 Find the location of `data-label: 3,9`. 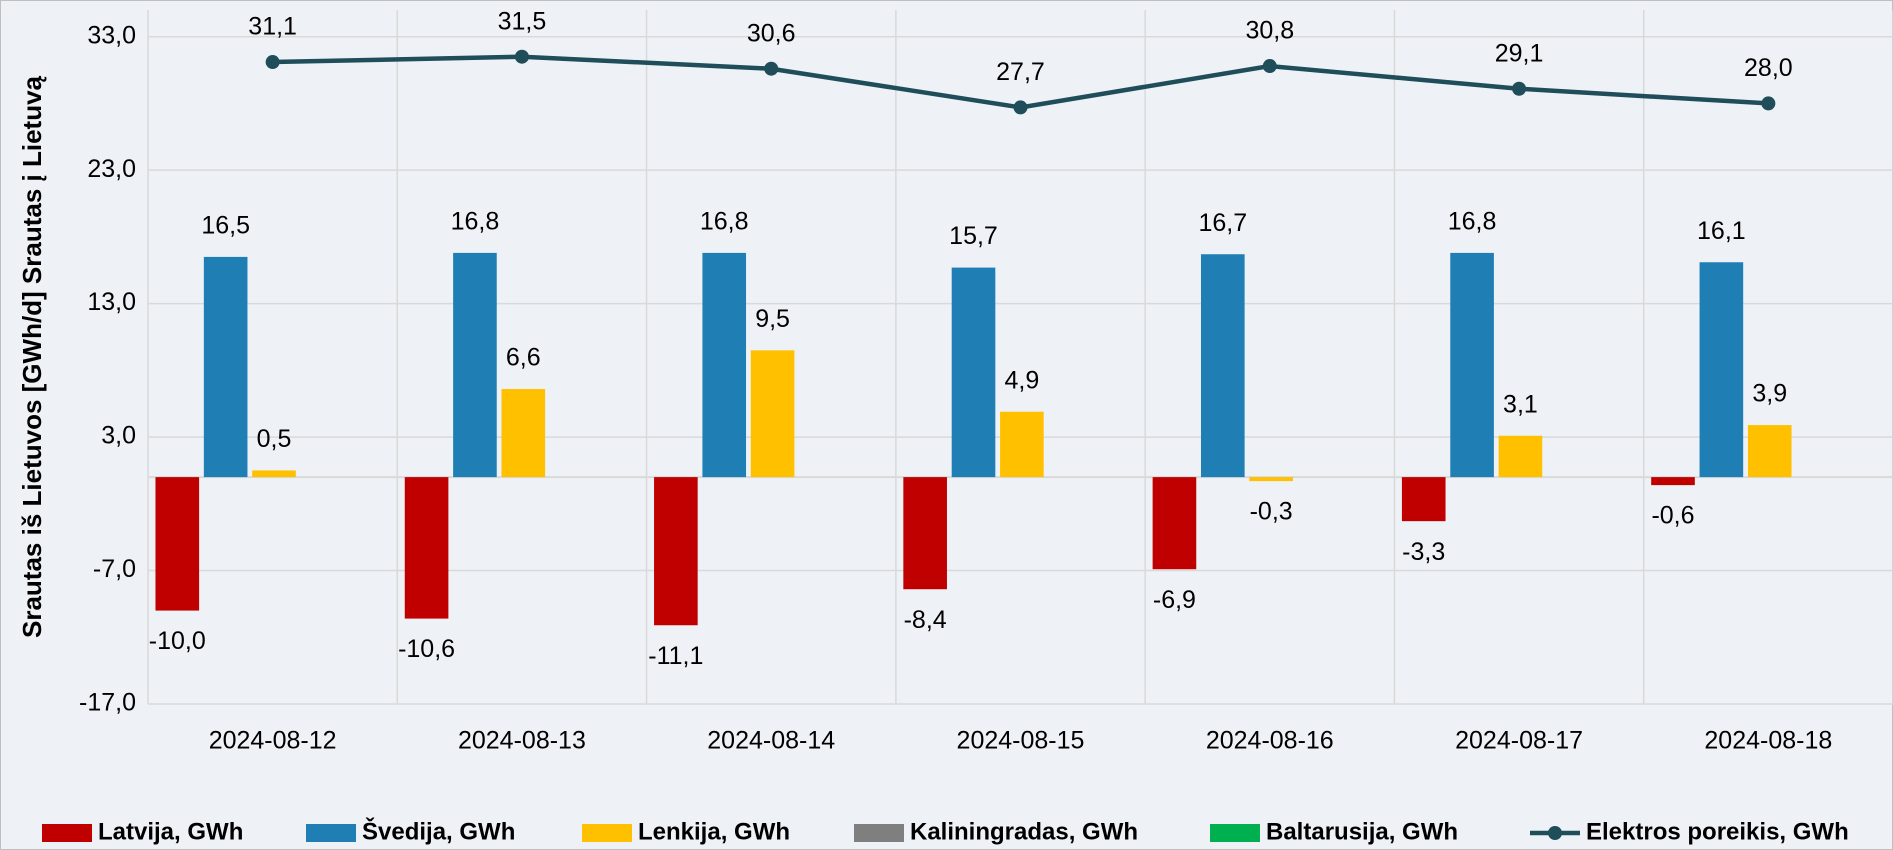

data-label: 3,9 is located at coordinates (1769, 394).